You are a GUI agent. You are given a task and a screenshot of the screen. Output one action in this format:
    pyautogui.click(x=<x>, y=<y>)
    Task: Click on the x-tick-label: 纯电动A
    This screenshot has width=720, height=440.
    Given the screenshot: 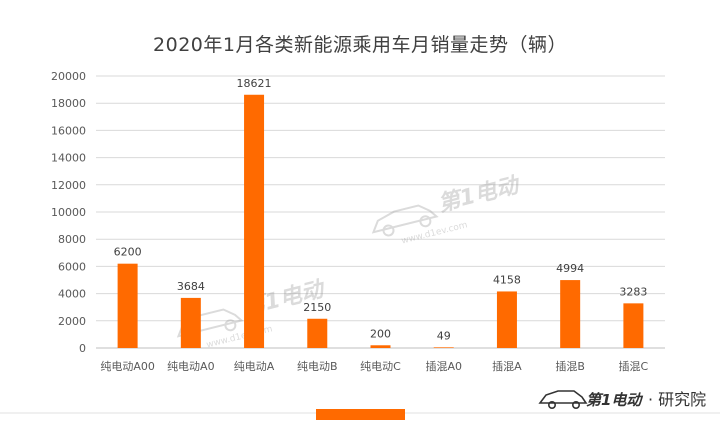 What is the action you would take?
    pyautogui.click(x=254, y=366)
    